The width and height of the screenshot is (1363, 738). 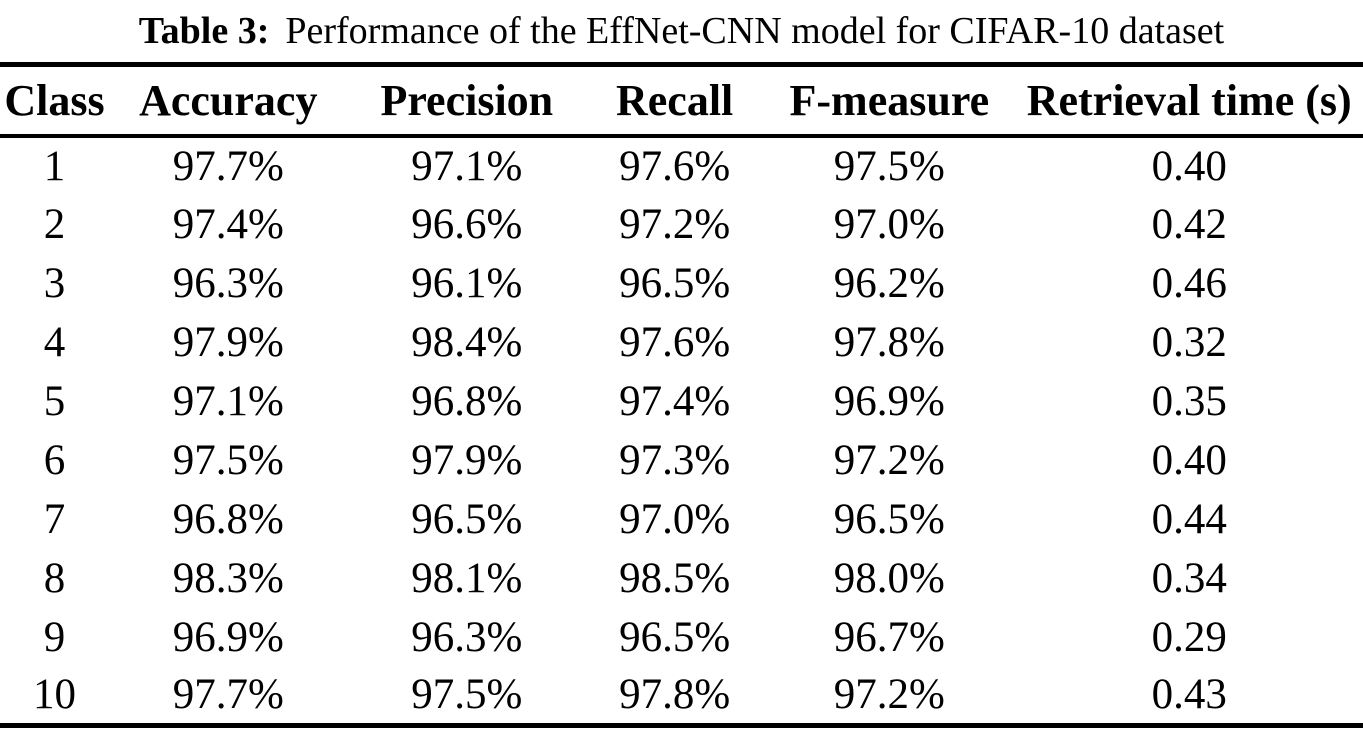 What do you see at coordinates (889, 100) in the screenshot?
I see `column-header: F-measure` at bounding box center [889, 100].